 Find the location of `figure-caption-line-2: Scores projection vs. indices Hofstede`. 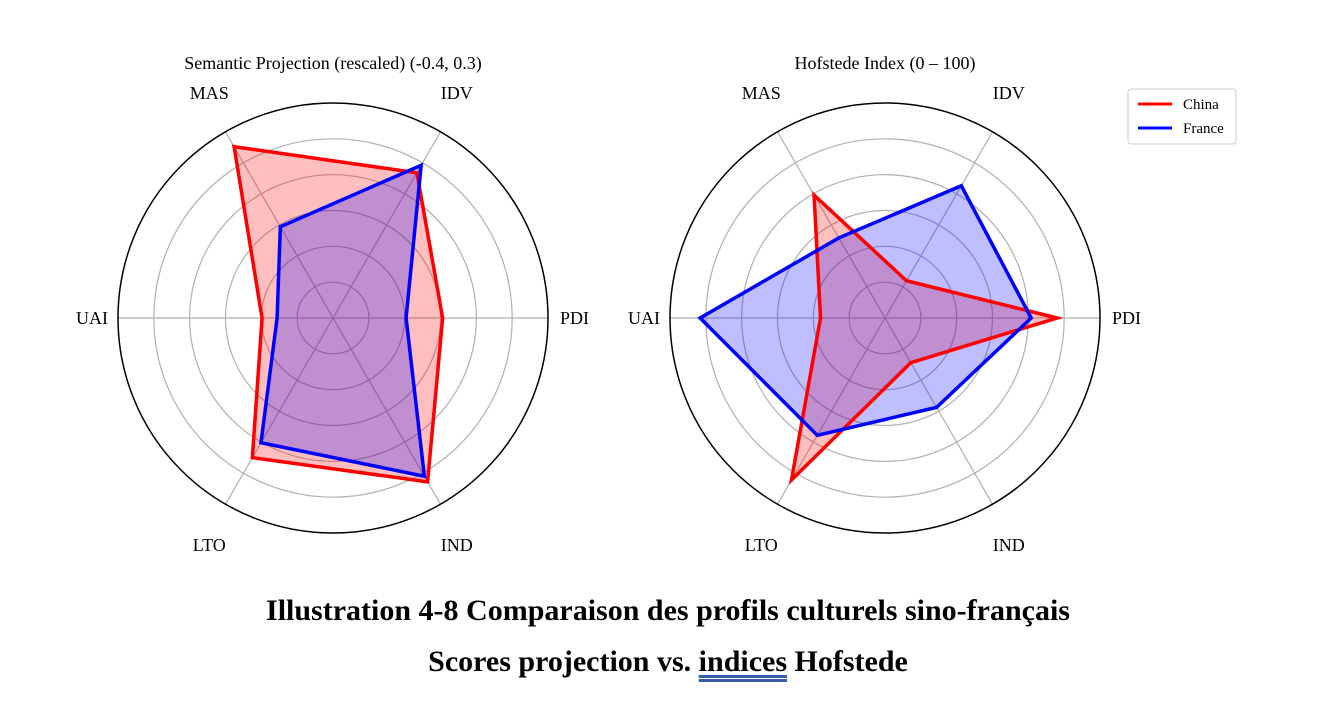

figure-caption-line-2: Scores projection vs. indices Hofstede is located at coordinates (668, 662).